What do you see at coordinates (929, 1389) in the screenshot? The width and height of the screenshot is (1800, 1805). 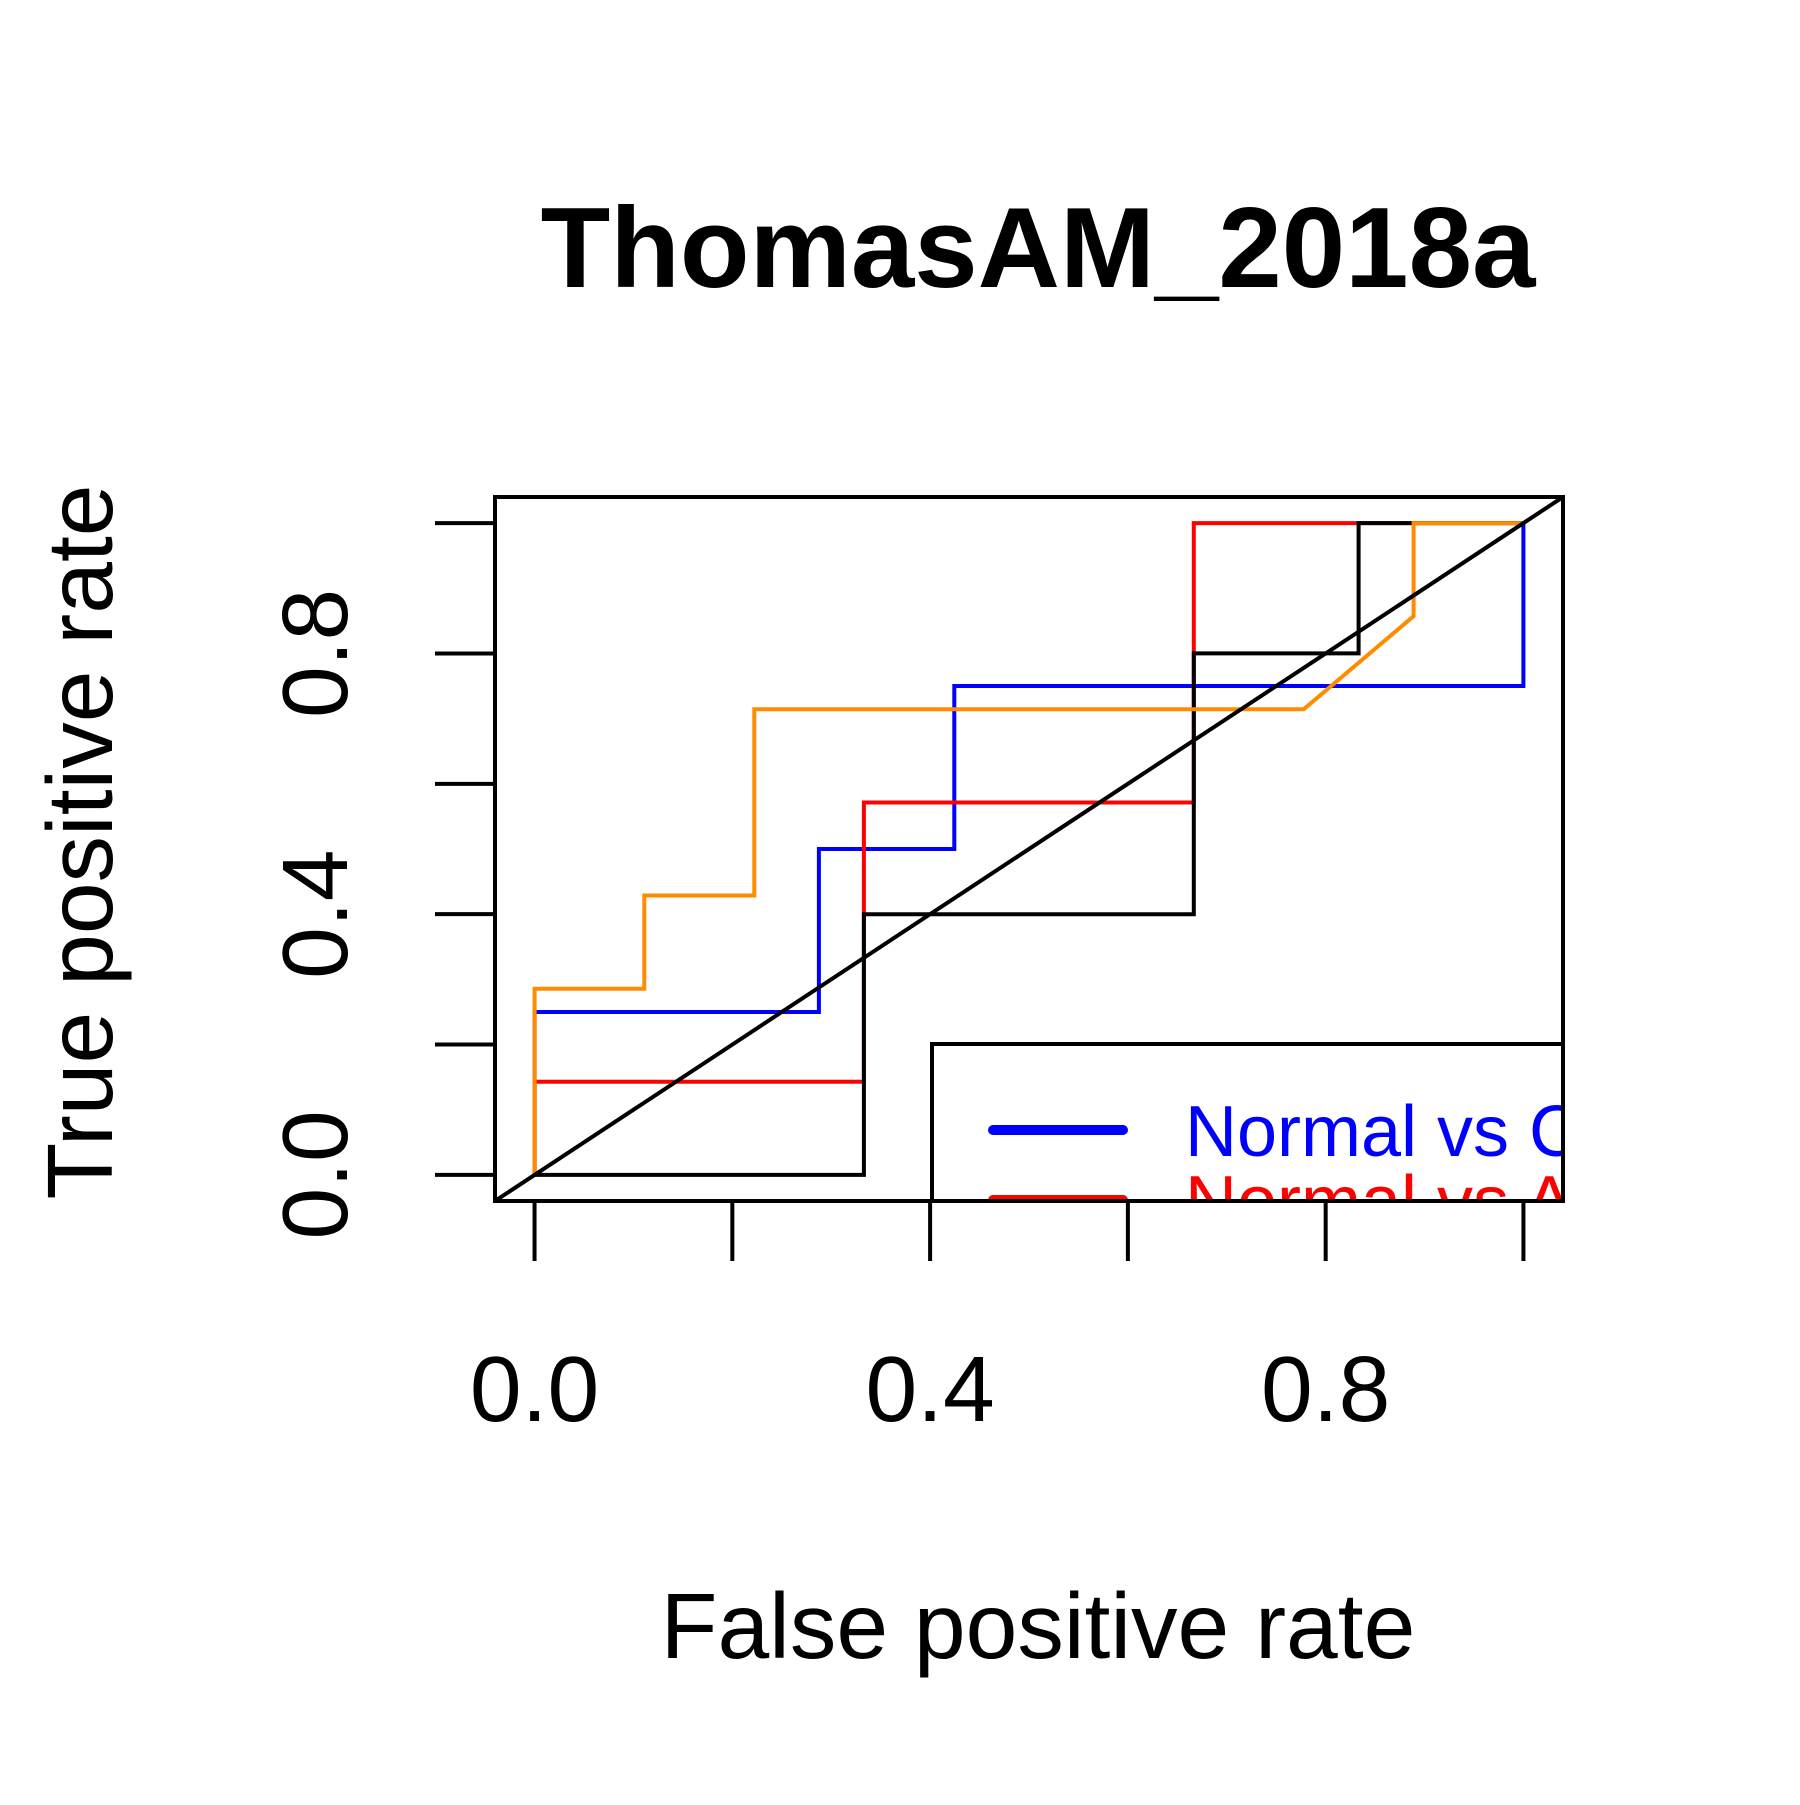 I see `x-tick-label-2: 0.4` at bounding box center [929, 1389].